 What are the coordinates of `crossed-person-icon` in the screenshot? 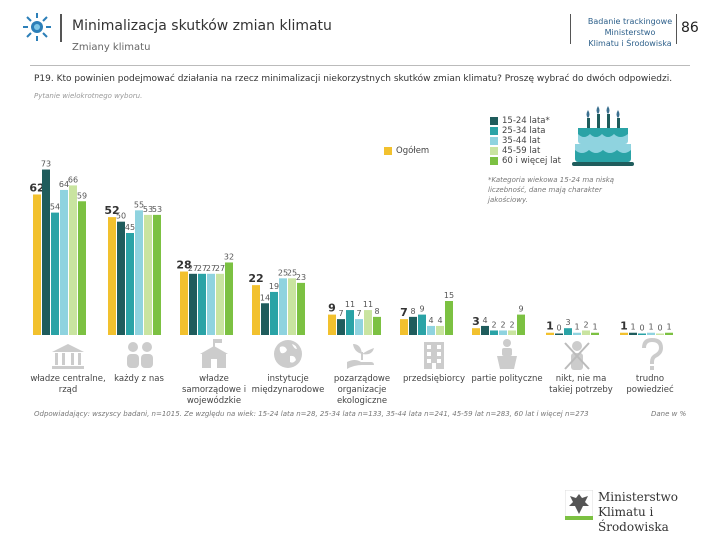 It's located at (577, 358).